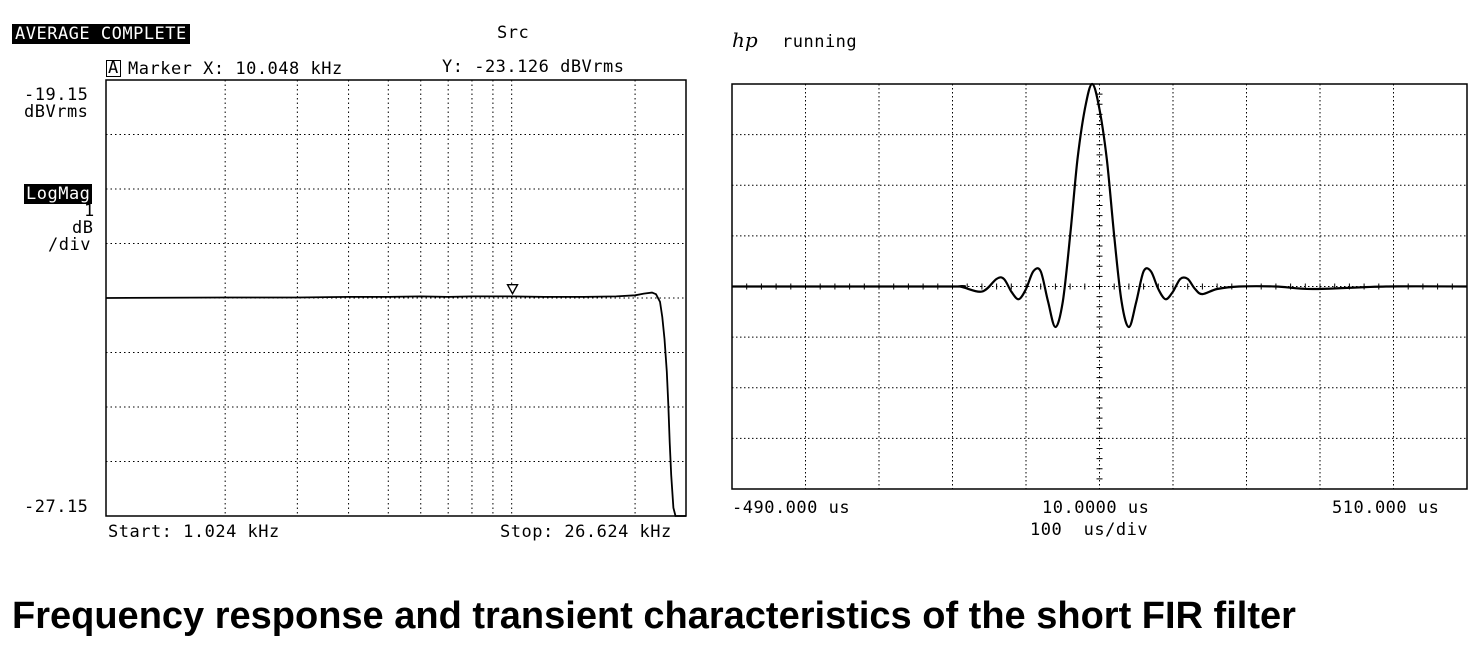 Image resolution: width=1478 pixels, height=649 pixels. I want to click on y-top-unit: dBVrms, so click(56, 112).